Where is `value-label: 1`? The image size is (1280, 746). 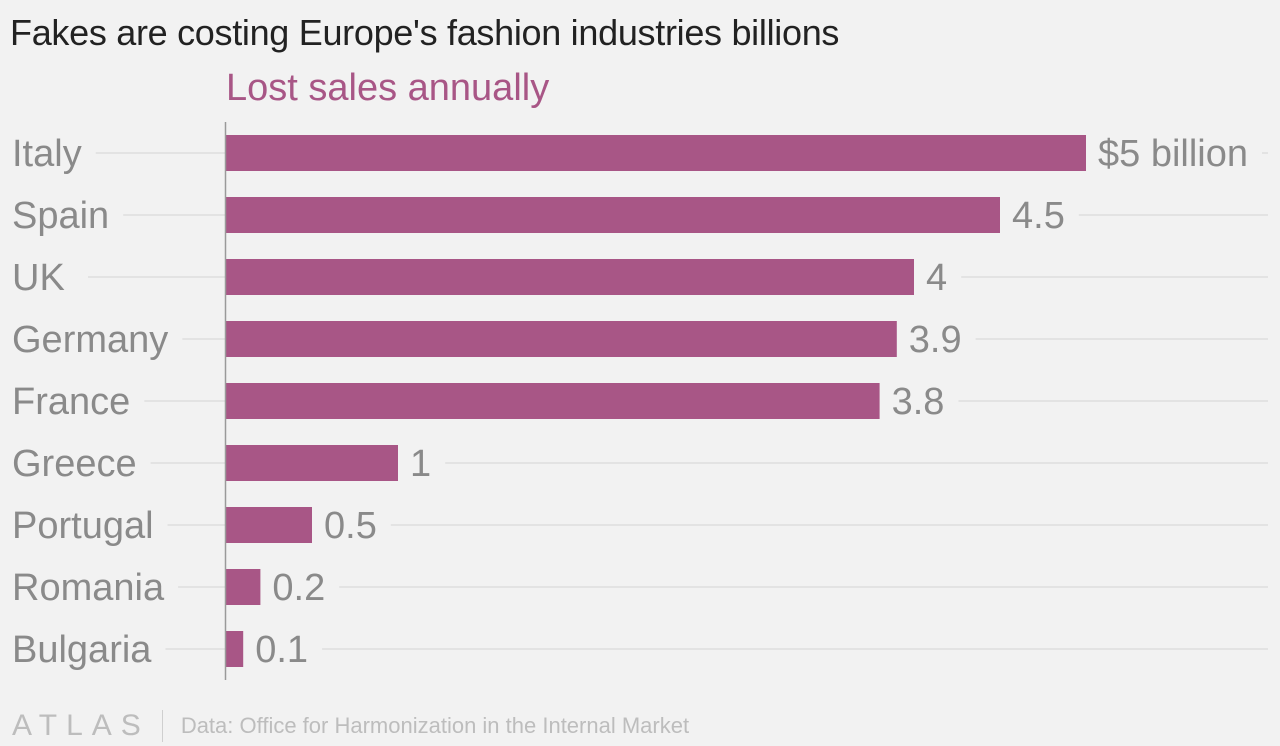 value-label: 1 is located at coordinates (420, 464).